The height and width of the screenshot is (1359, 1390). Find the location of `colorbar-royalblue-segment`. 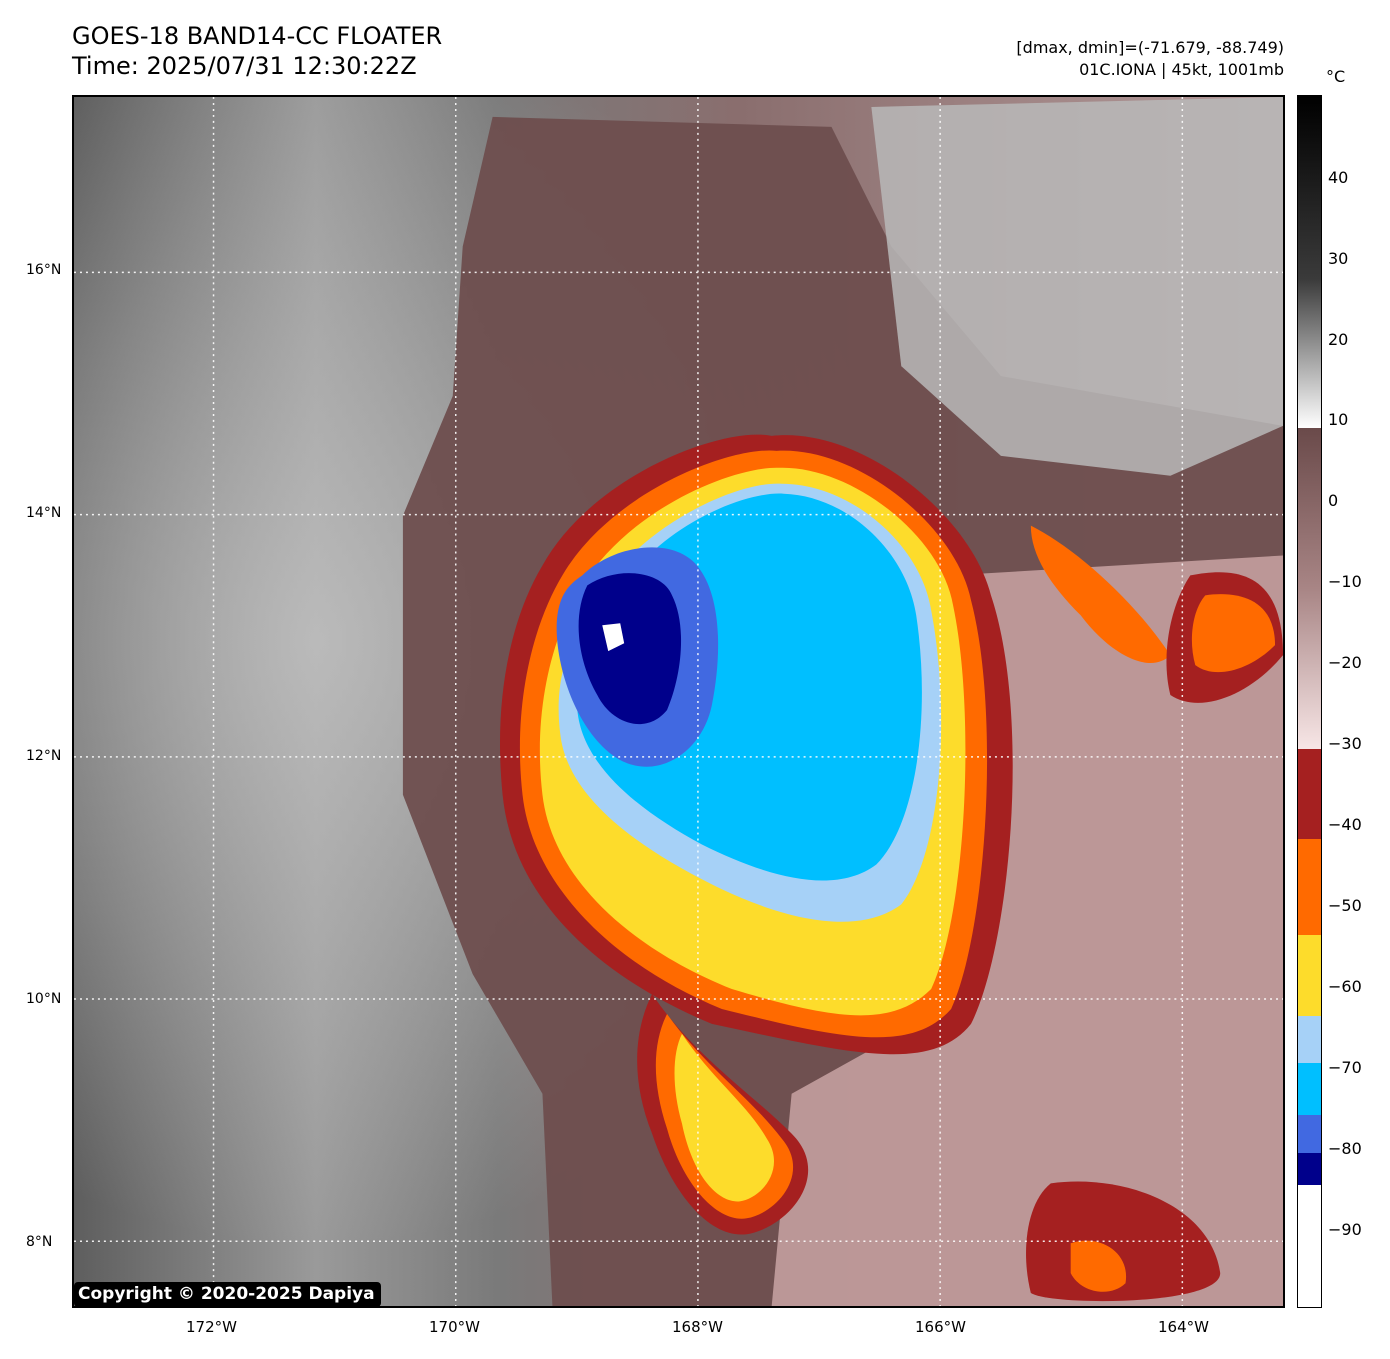

colorbar-royalblue-segment is located at coordinates (1309, 1134).